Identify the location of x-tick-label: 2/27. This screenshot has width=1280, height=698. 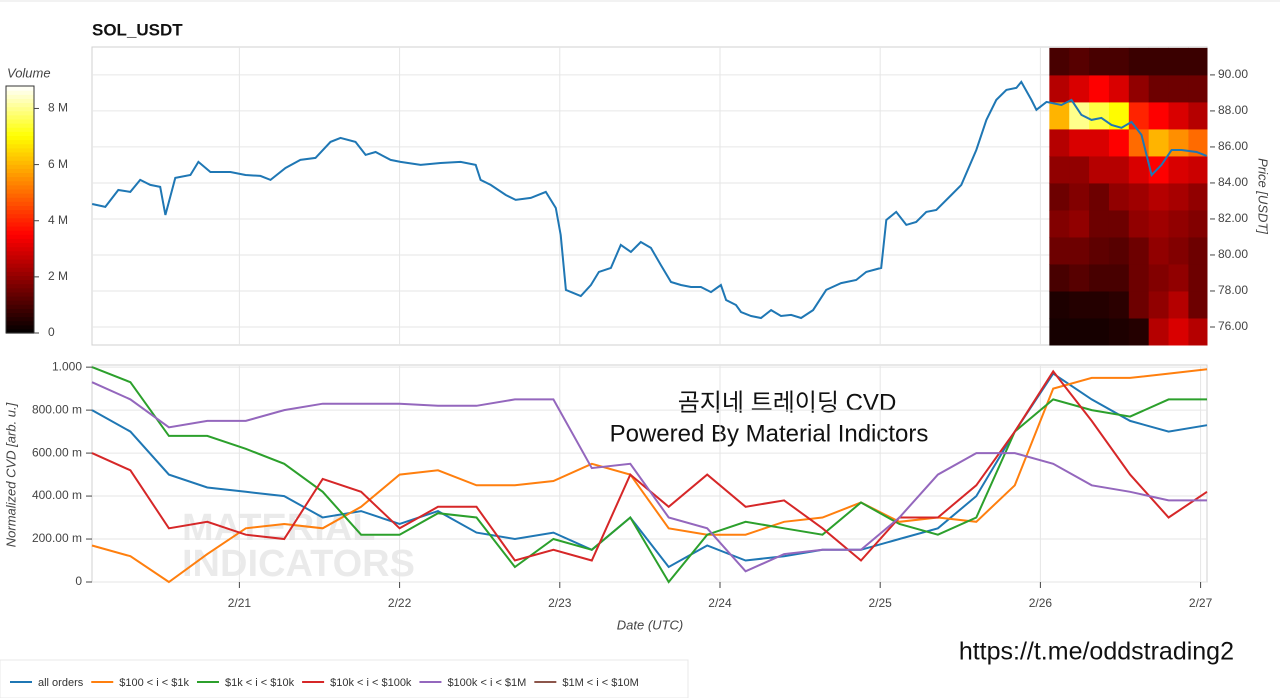
(1201, 603).